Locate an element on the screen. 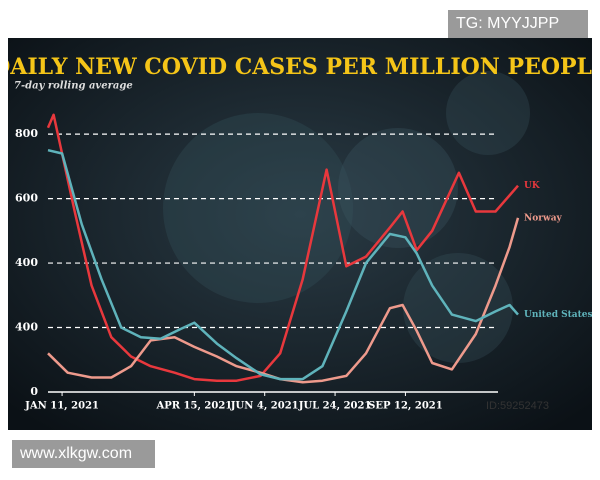 This screenshot has width=600, height=480. series-label: Norway is located at coordinates (543, 218).